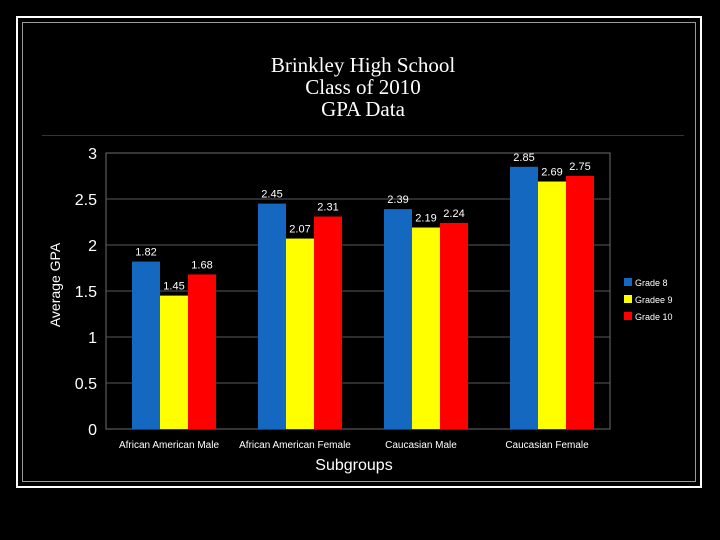 This screenshot has height=540, width=720. I want to click on y-axis-label: Average GPA, so click(55, 284).